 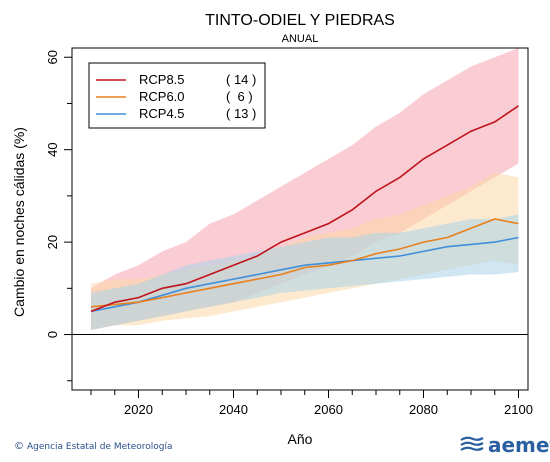 I want to click on chart-title: TINTO-ODIEL Y PIEDRAS, so click(x=300, y=20).